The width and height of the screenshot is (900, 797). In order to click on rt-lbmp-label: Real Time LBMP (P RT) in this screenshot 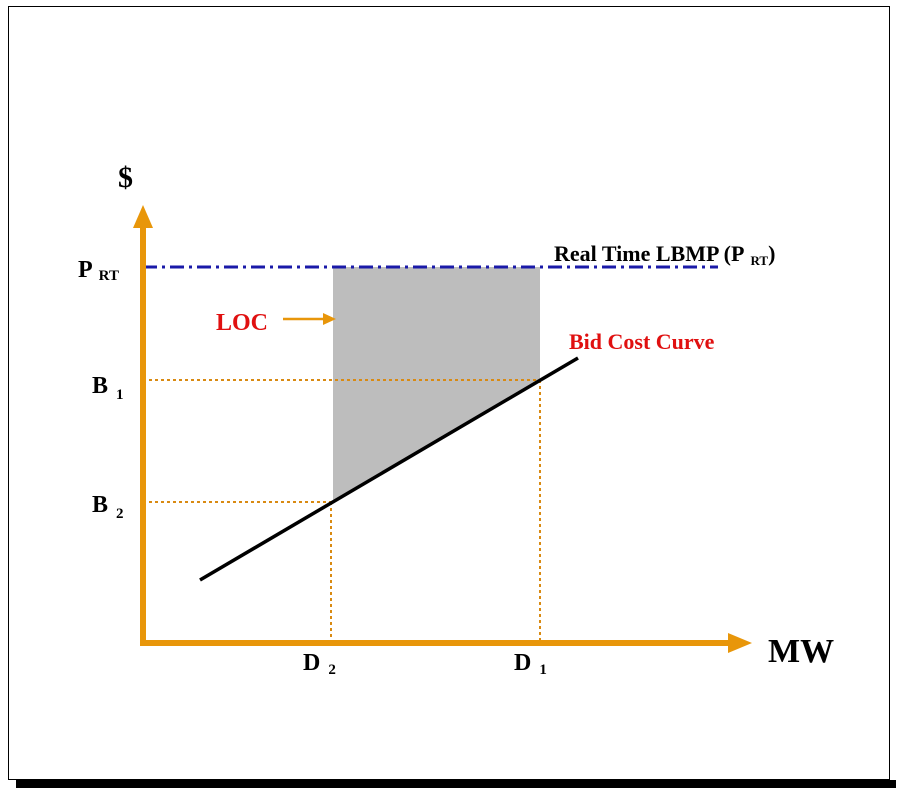, I will do `click(664, 254)`.